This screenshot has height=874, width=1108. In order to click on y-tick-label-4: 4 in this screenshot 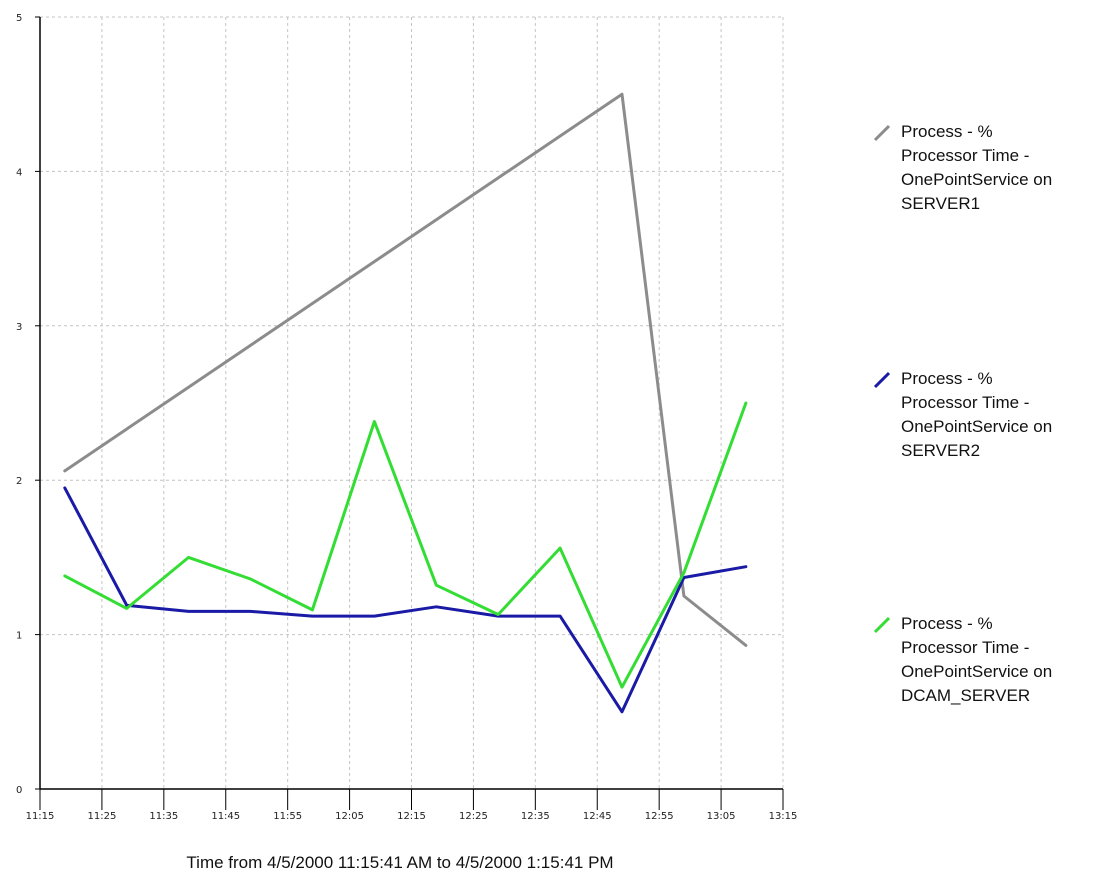, I will do `click(19, 172)`.